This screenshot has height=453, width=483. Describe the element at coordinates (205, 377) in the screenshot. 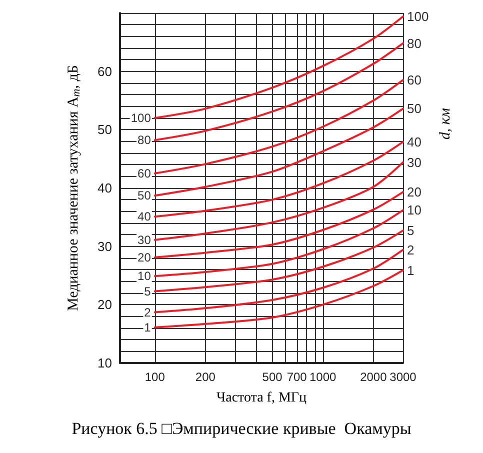

I see `x-tick-label: 200` at that location.